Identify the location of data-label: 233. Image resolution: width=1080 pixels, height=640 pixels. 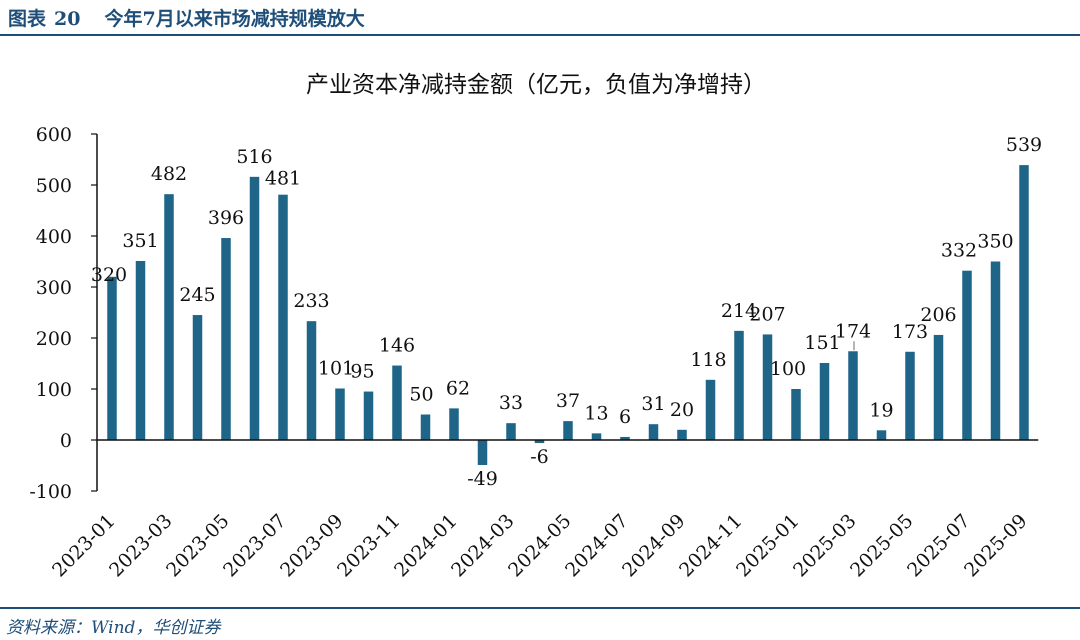
(311, 301).